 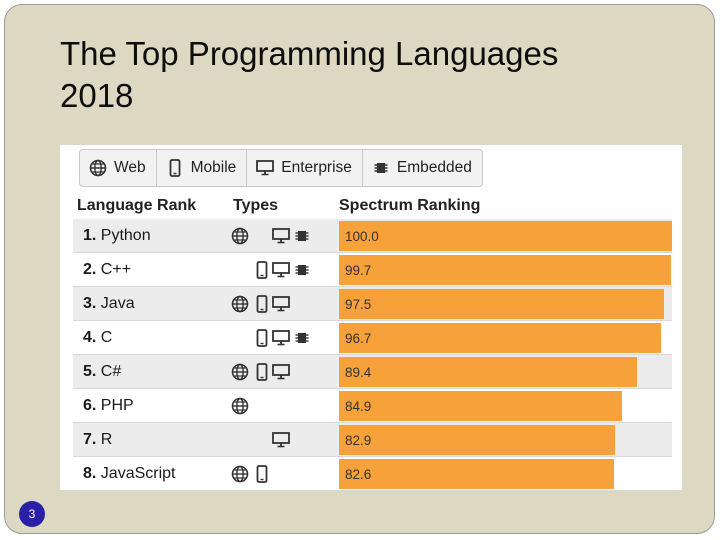 I want to click on language-name: R, so click(x=104, y=439).